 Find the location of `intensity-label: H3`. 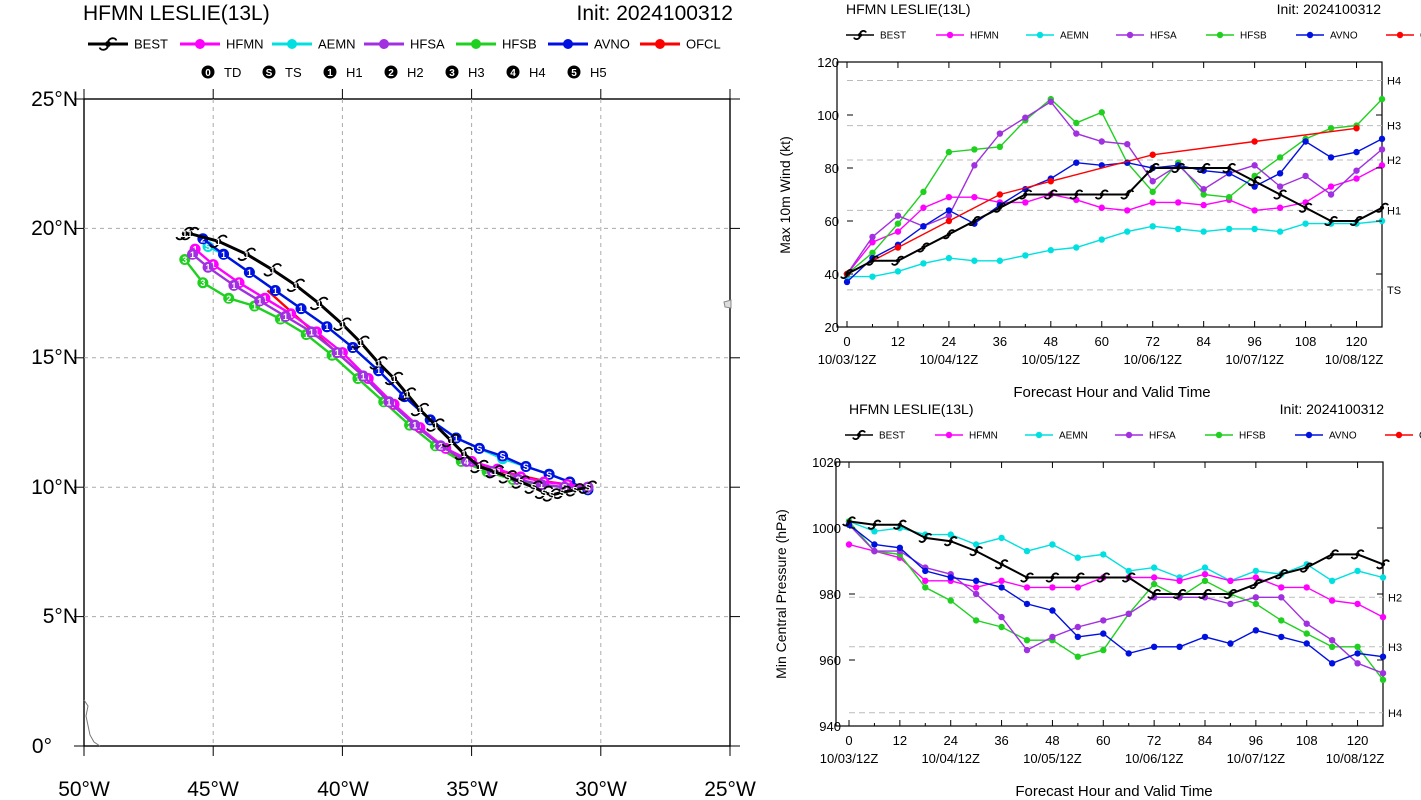

intensity-label: H3 is located at coordinates (476, 72).